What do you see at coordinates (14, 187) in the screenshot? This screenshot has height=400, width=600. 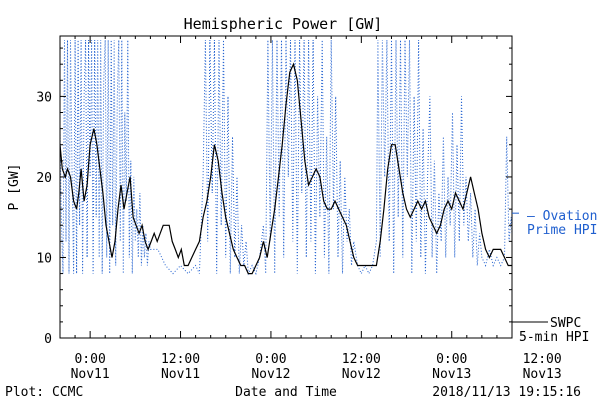 I see `y-axis-label: P [GW]` at bounding box center [14, 187].